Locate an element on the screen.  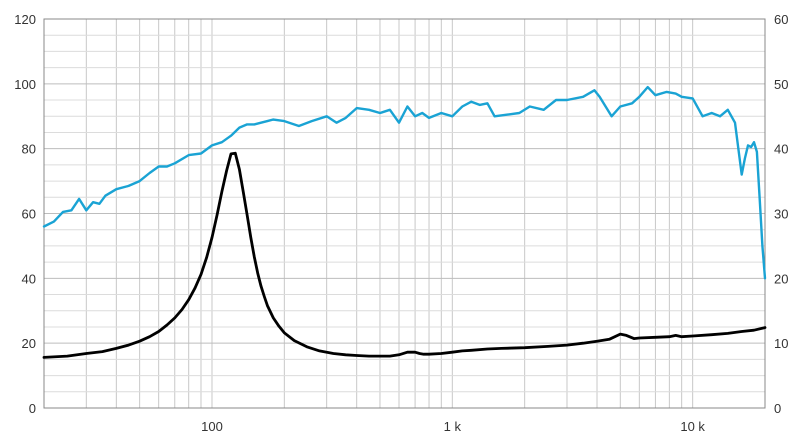
y-right-tick-label: 20 is located at coordinates (781, 278).